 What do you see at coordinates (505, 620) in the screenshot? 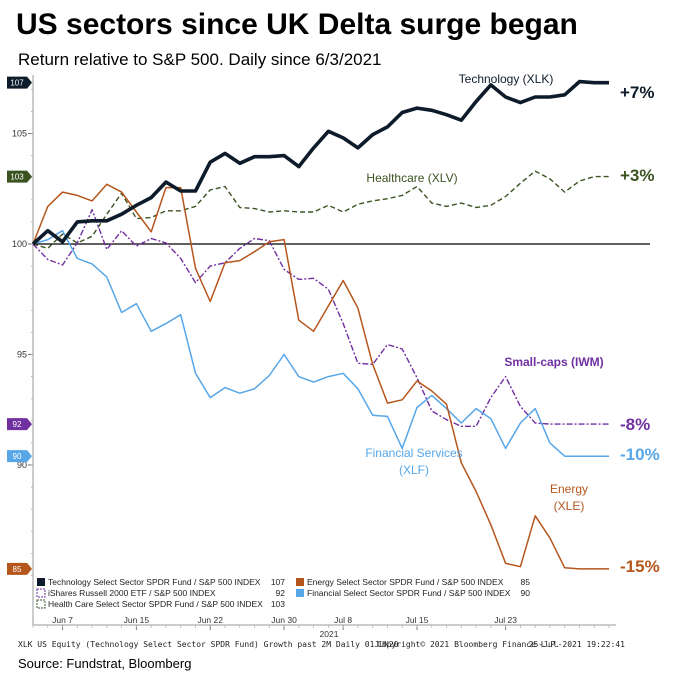
I see `x-tick-label: Jul 23` at bounding box center [505, 620].